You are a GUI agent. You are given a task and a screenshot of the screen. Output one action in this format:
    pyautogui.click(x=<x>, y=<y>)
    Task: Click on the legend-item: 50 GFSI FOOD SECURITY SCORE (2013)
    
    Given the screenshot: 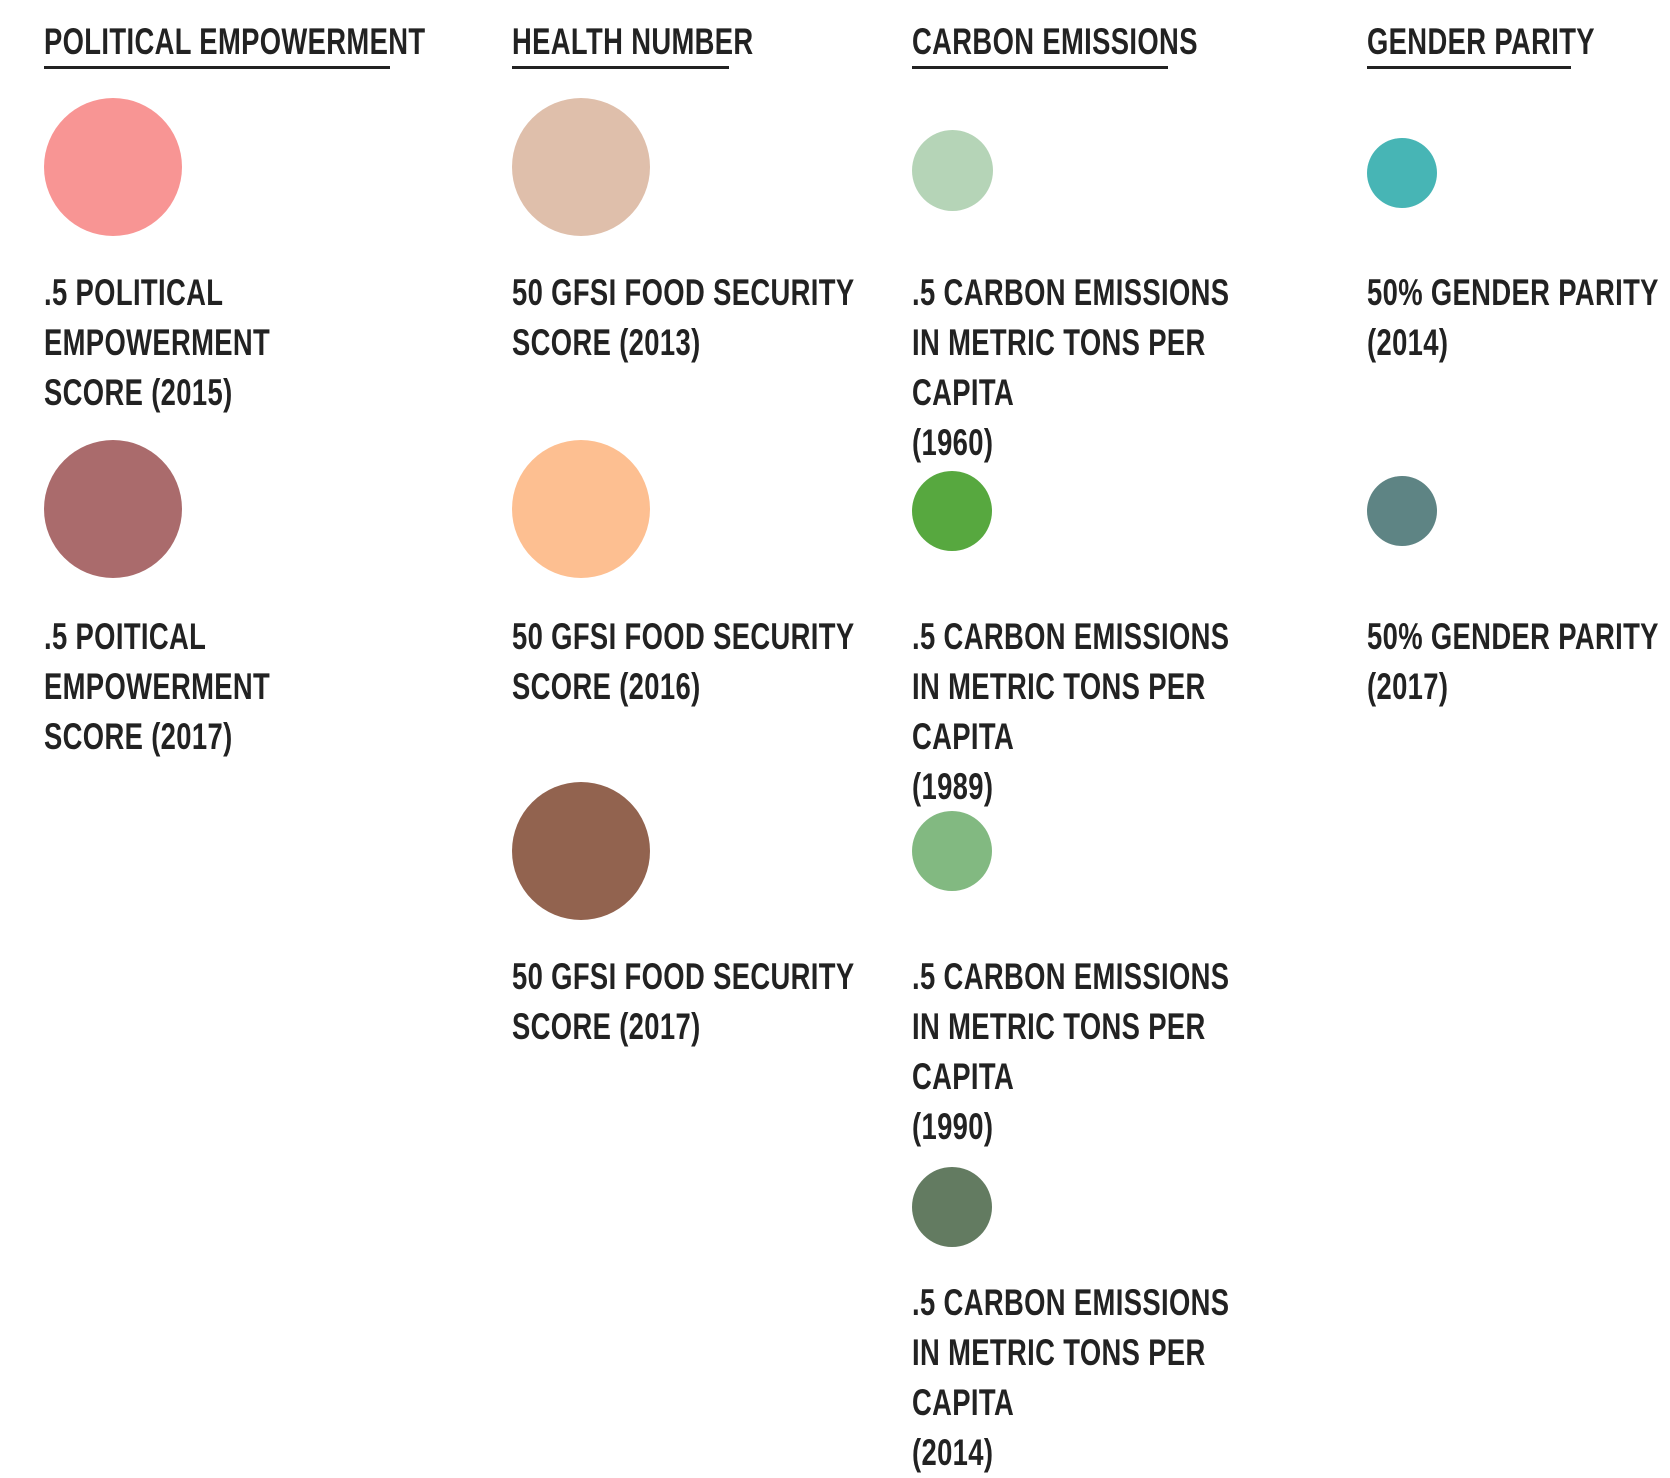 What is the action you would take?
    pyautogui.click(x=772, y=248)
    